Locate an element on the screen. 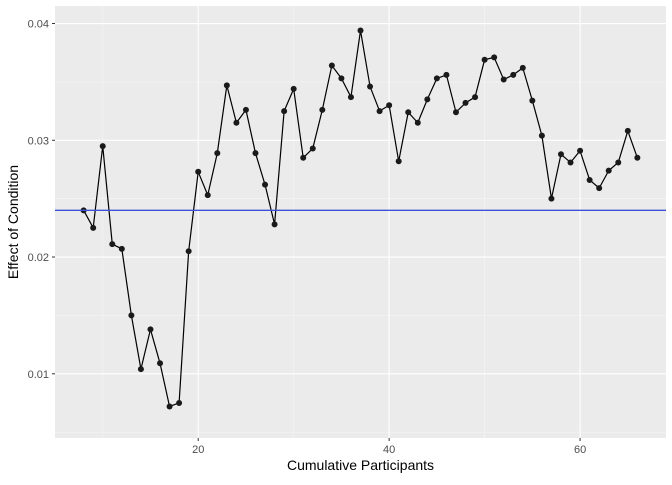  x-tick-label: 60 is located at coordinates (580, 450).